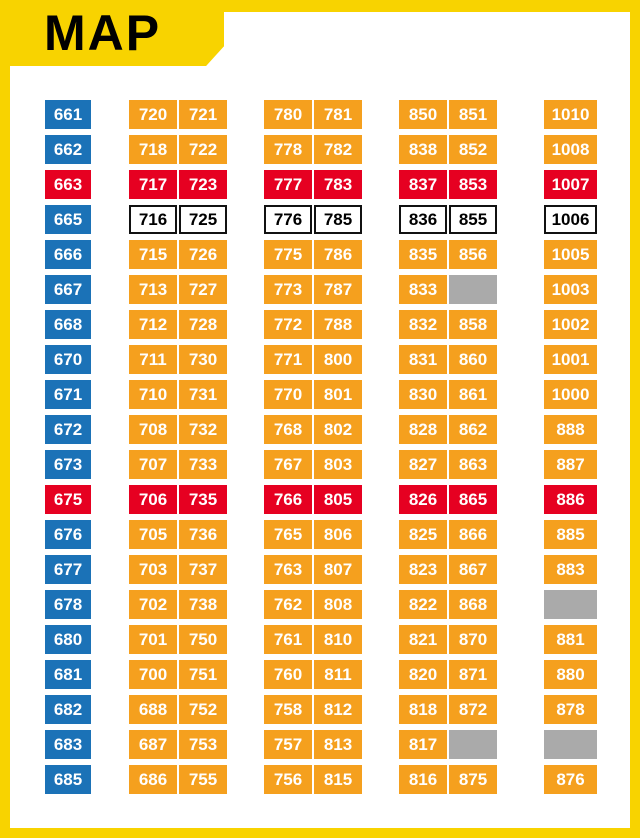  What do you see at coordinates (68, 744) in the screenshot?
I see `booth-683: 683` at bounding box center [68, 744].